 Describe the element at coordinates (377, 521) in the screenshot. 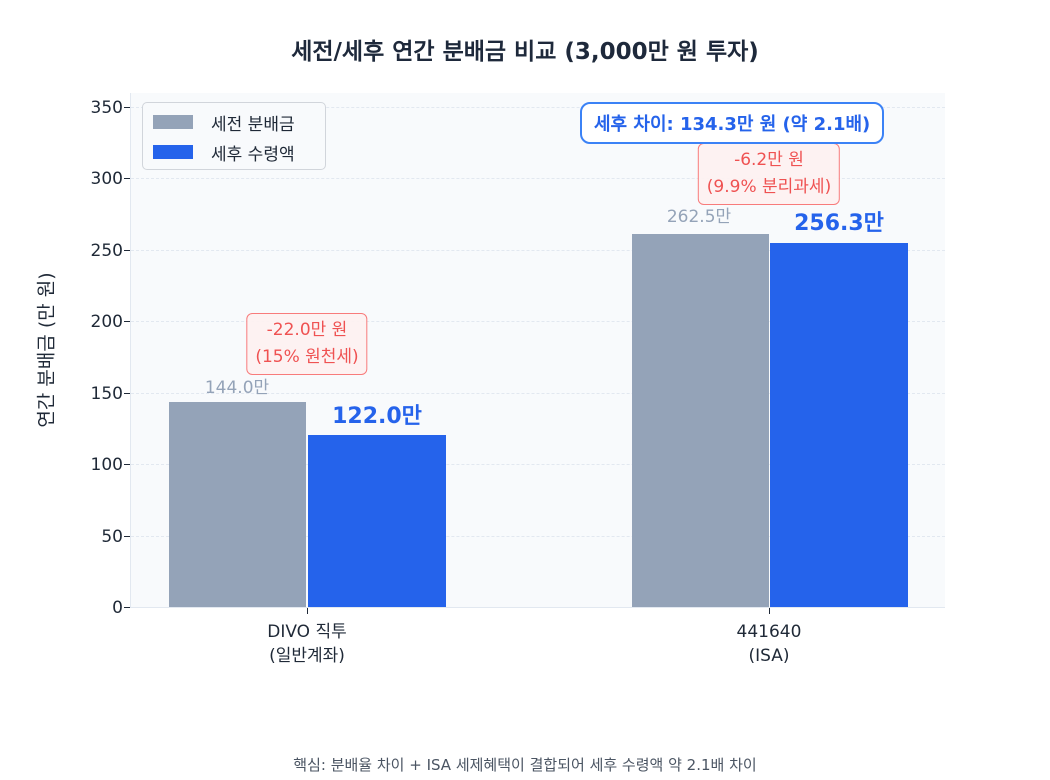

I see `bar-divo-posttax` at that location.